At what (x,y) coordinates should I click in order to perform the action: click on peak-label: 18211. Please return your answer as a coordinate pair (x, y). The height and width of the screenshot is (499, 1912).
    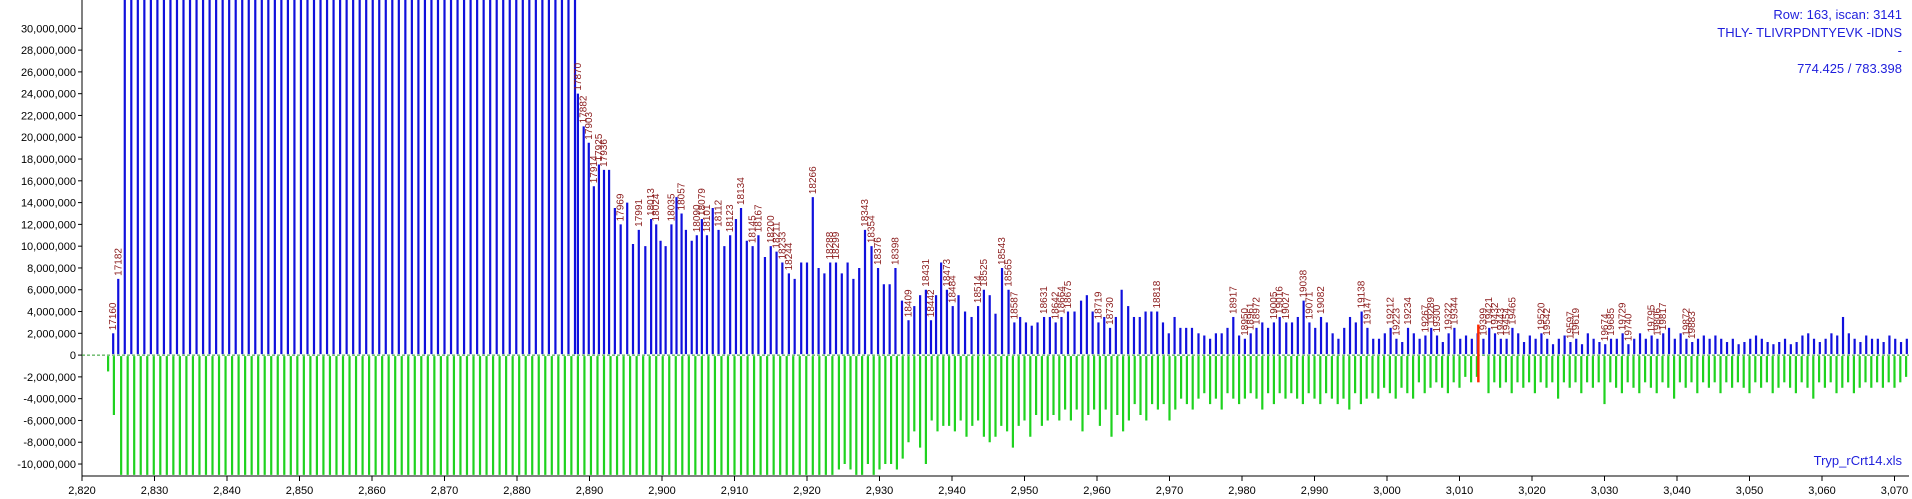
    Looking at the image, I should click on (777, 235).